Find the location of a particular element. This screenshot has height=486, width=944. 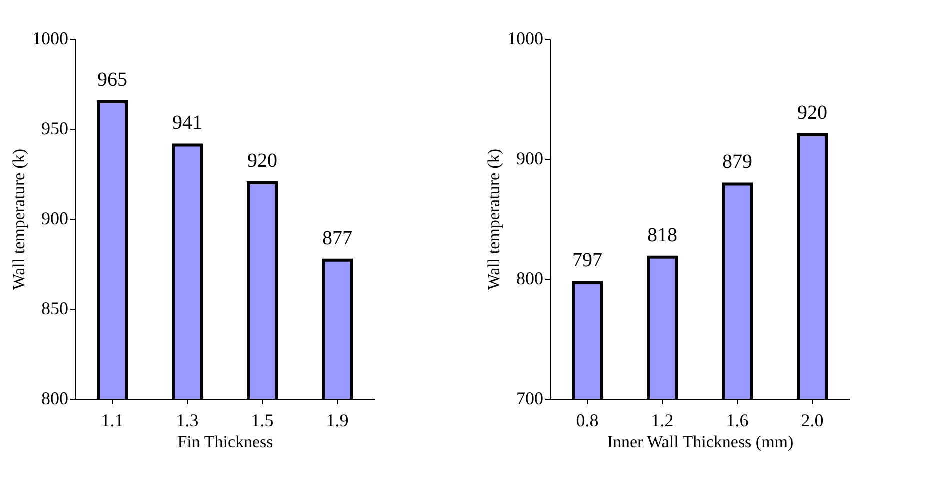

x-tick-label: 2.0 is located at coordinates (812, 420).